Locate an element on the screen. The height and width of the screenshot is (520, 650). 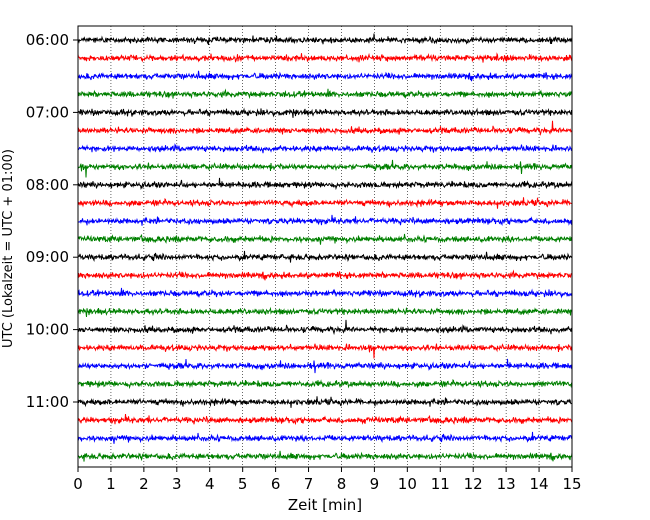
x-axis-ticks: 0 1 2 3 4 5 6 7 8 9 10 11 12 13 14 15 is located at coordinates (327, 480).